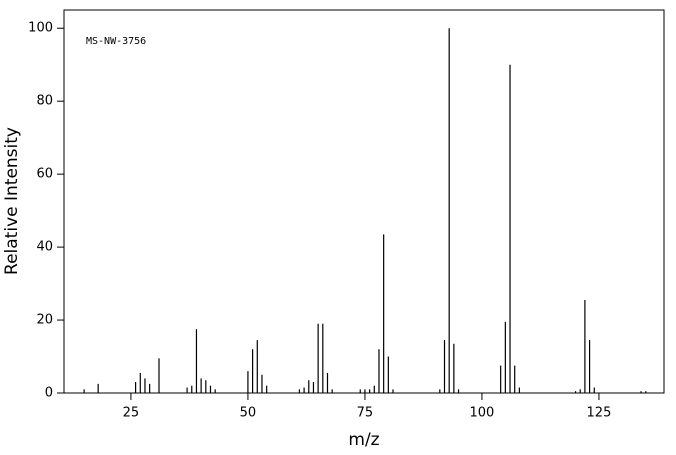 This screenshot has height=455, width=676. I want to click on x-tick-label: 75, so click(365, 413).